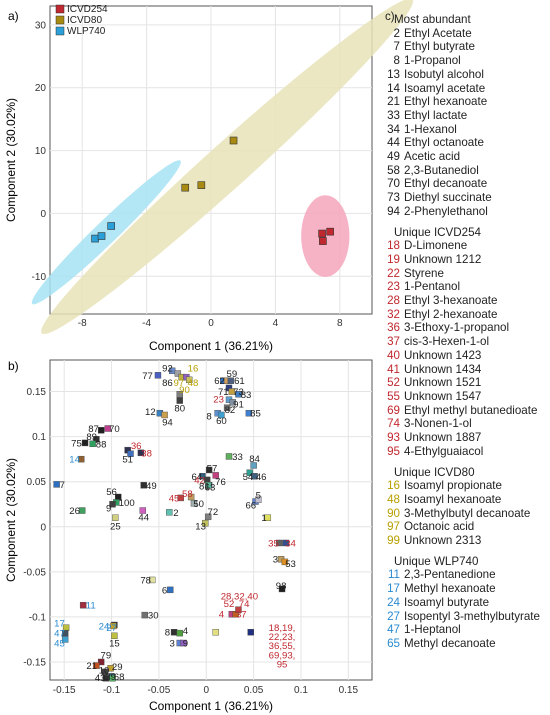 The width and height of the screenshot is (550, 715). Describe the element at coordinates (439, 47) in the screenshot. I see `compound-name: Ethyl butyrate` at that location.